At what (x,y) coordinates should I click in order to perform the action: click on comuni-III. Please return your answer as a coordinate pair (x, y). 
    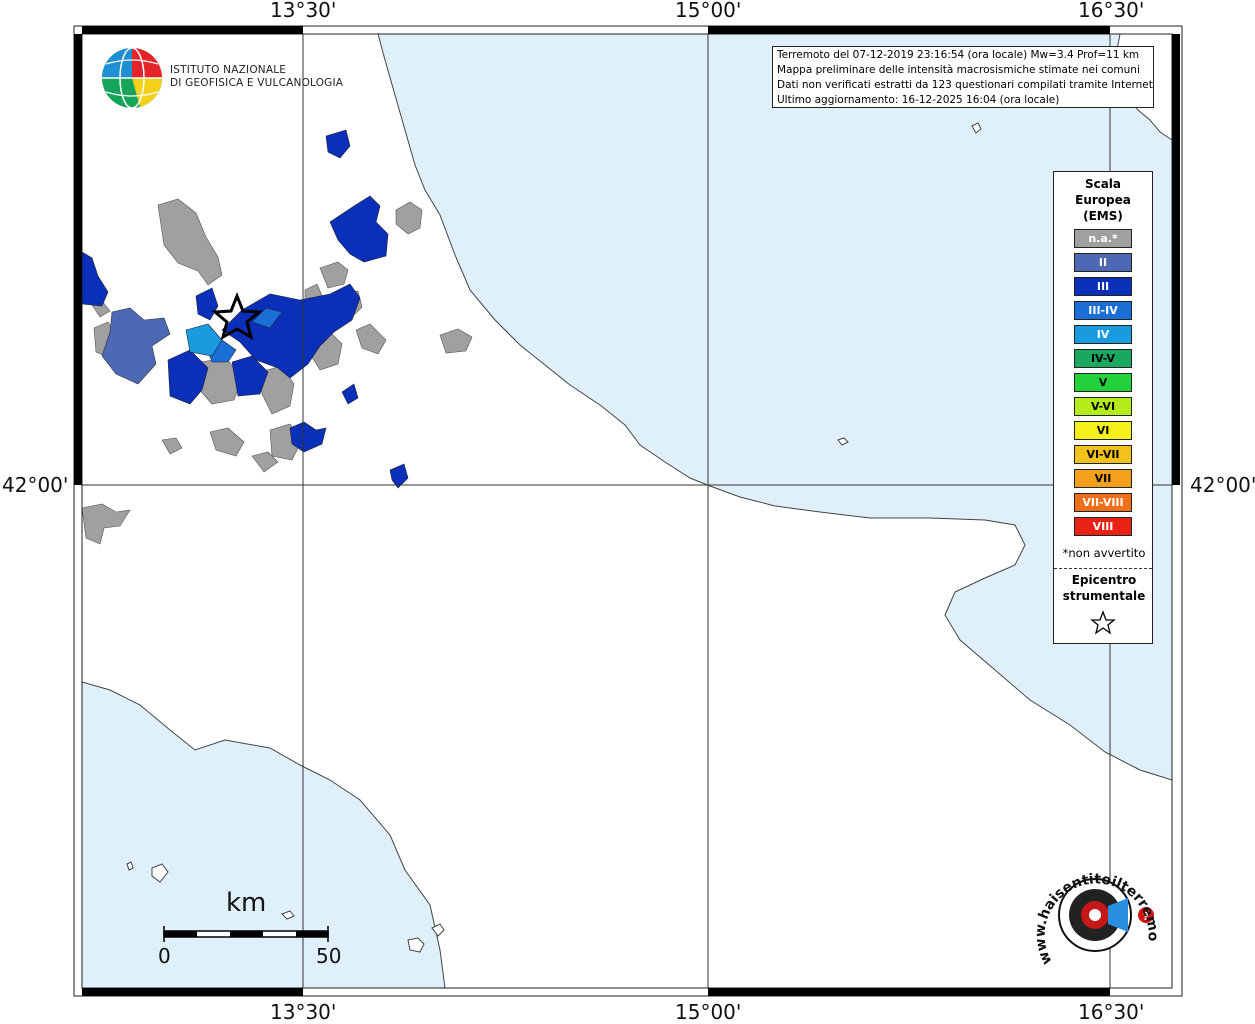
    Looking at the image, I should click on (245, 309).